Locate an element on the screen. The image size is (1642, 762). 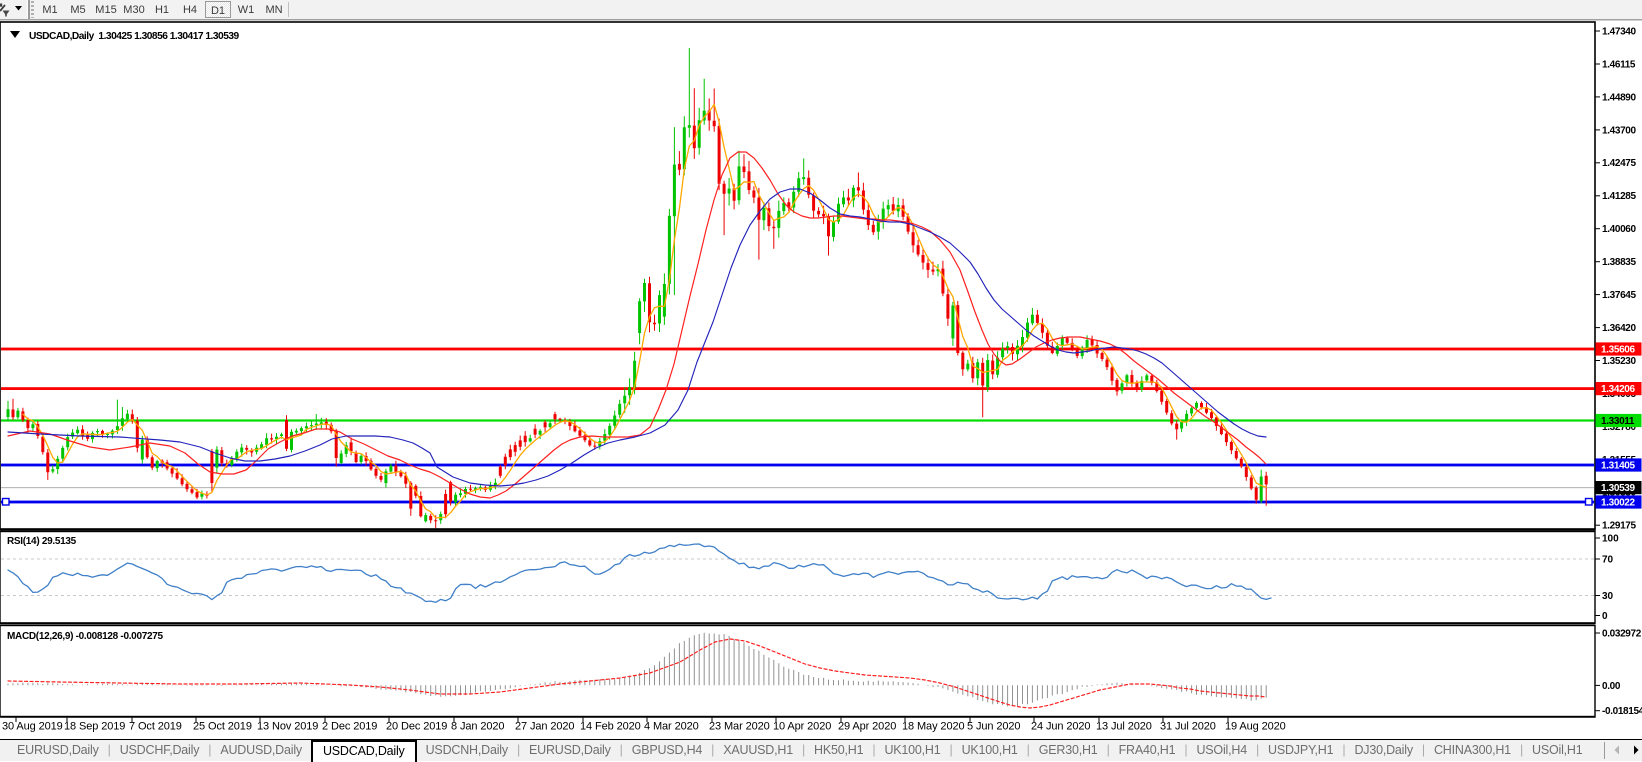
svg-text: 24 Jun 2020 is located at coordinates (1060, 727).